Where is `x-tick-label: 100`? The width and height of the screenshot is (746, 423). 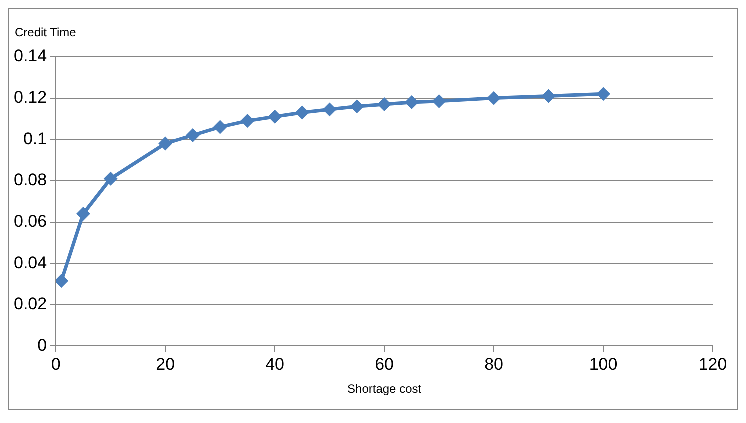
x-tick-label: 100 is located at coordinates (603, 364).